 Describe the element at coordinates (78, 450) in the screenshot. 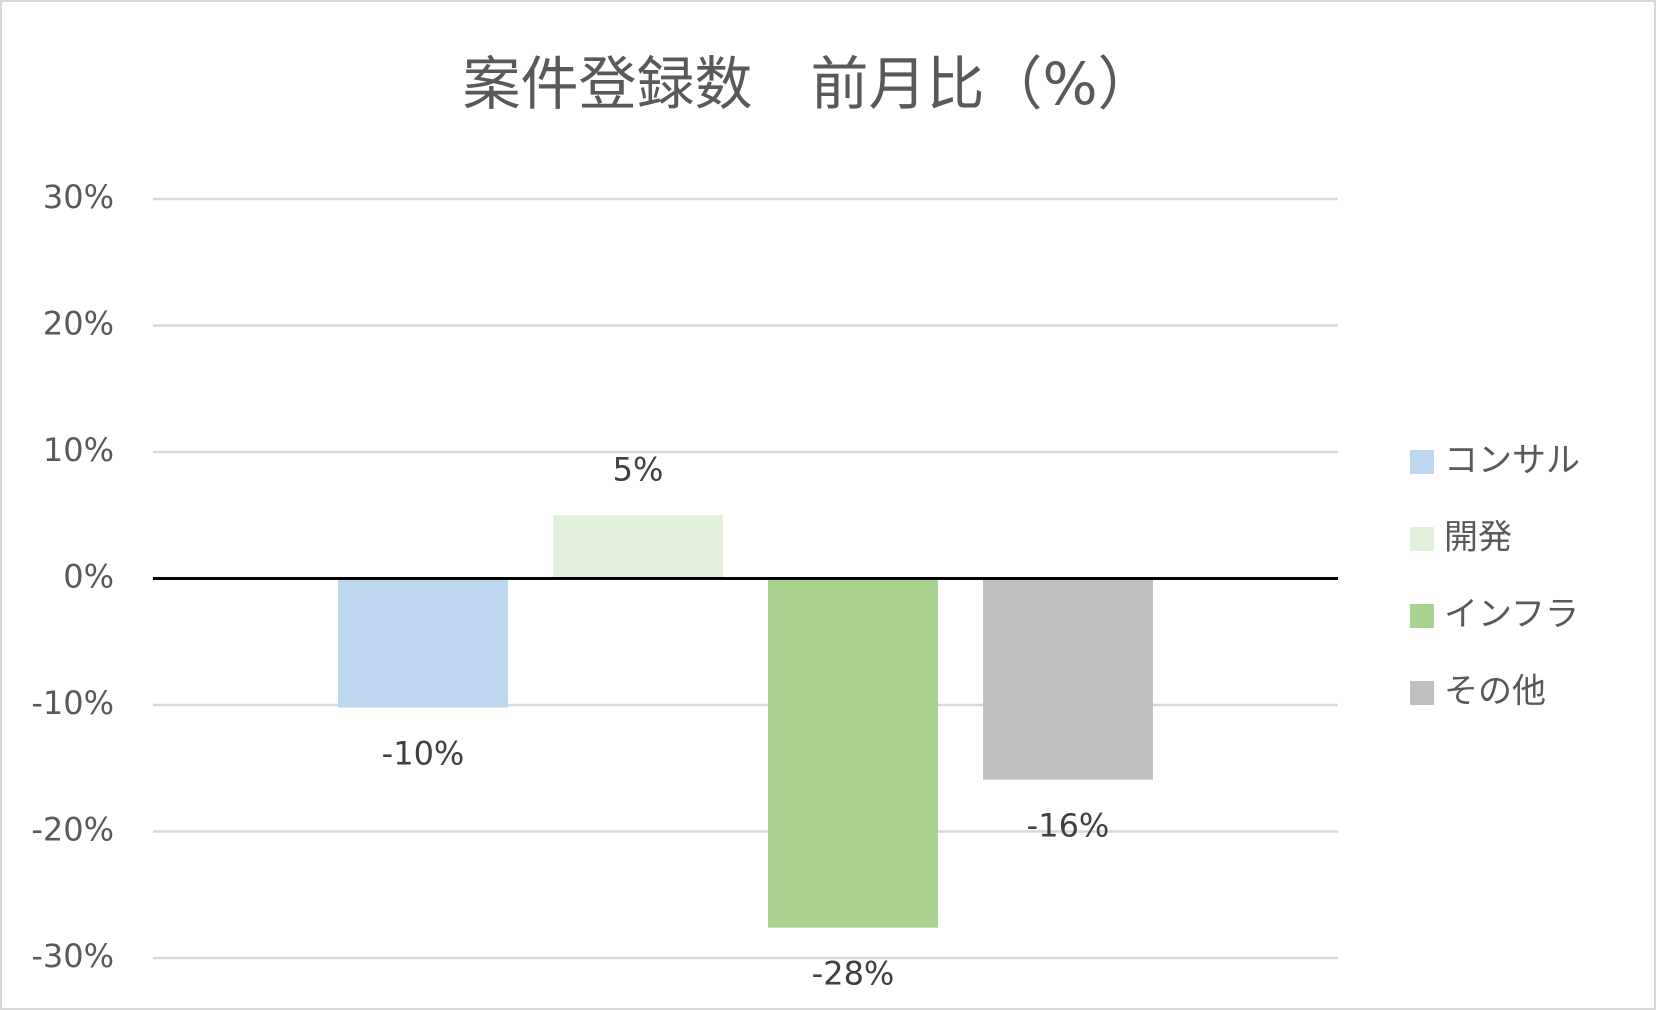

I see `y-tick-label: 10%` at that location.